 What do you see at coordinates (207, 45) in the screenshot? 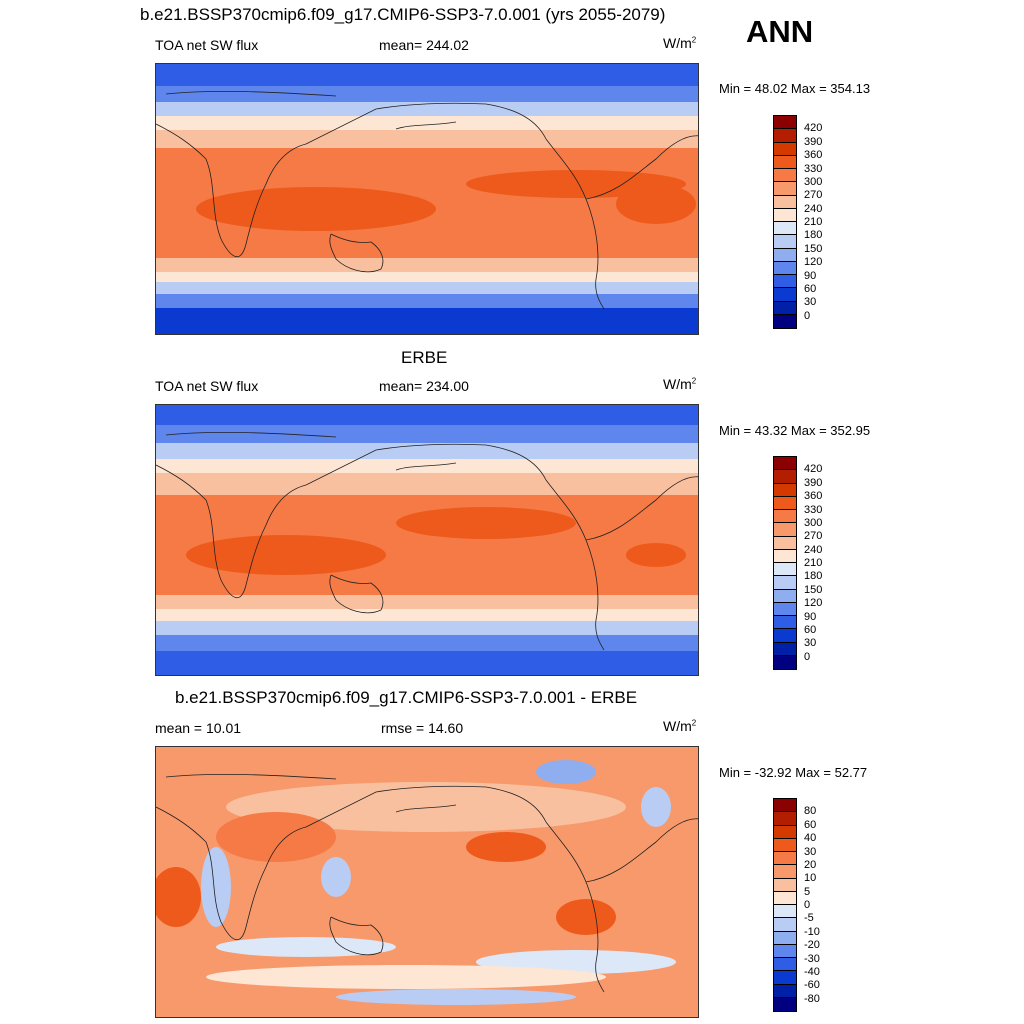
I see `panel1-variable-label: TOA net SW flux` at bounding box center [207, 45].